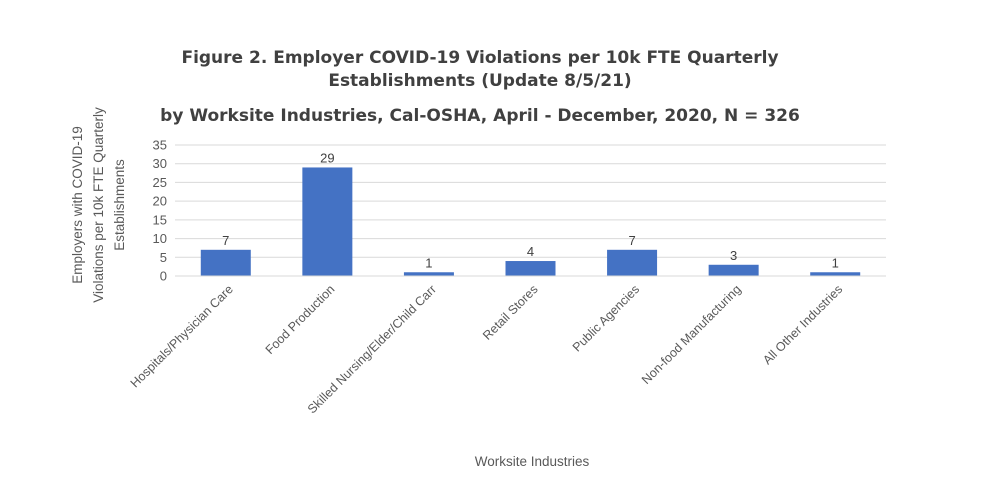 The width and height of the screenshot is (988, 494). What do you see at coordinates (77, 205) in the screenshot?
I see `y-axis-title-line-1: Employers with COVID-19` at bounding box center [77, 205].